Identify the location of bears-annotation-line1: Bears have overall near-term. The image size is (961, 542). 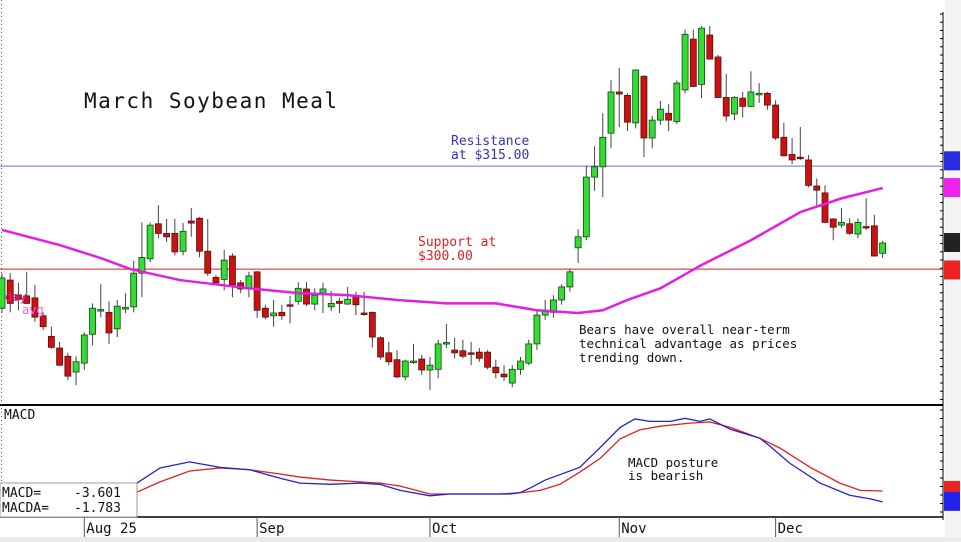
(684, 329).